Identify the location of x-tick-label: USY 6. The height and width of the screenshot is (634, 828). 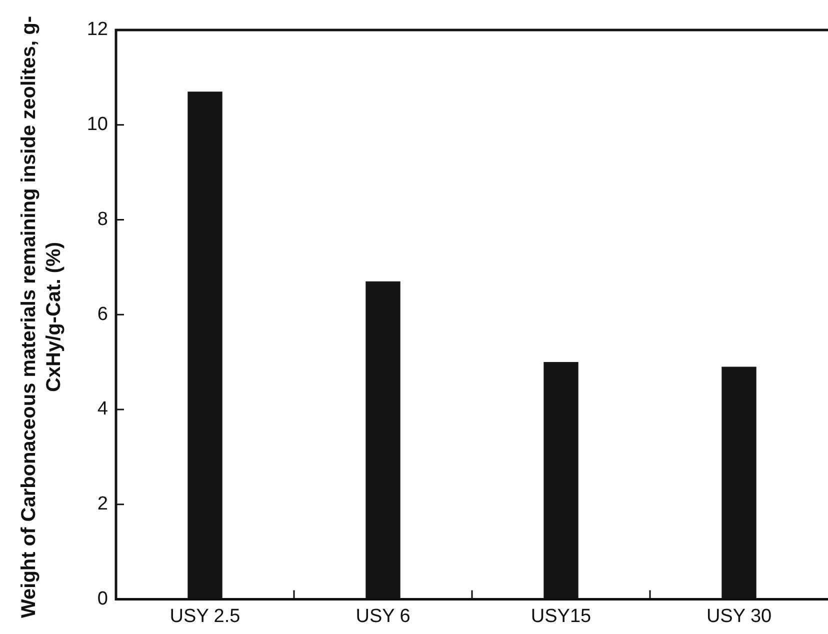
(383, 616).